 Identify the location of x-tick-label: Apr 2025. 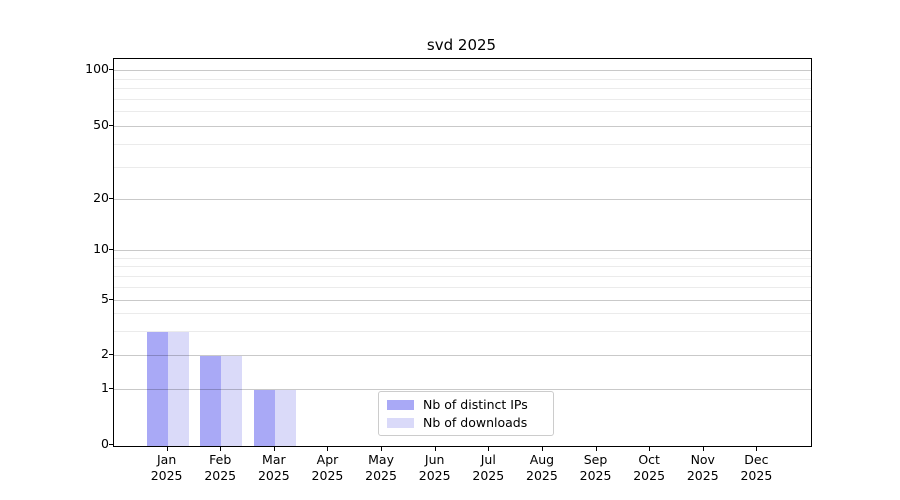
(327, 468).